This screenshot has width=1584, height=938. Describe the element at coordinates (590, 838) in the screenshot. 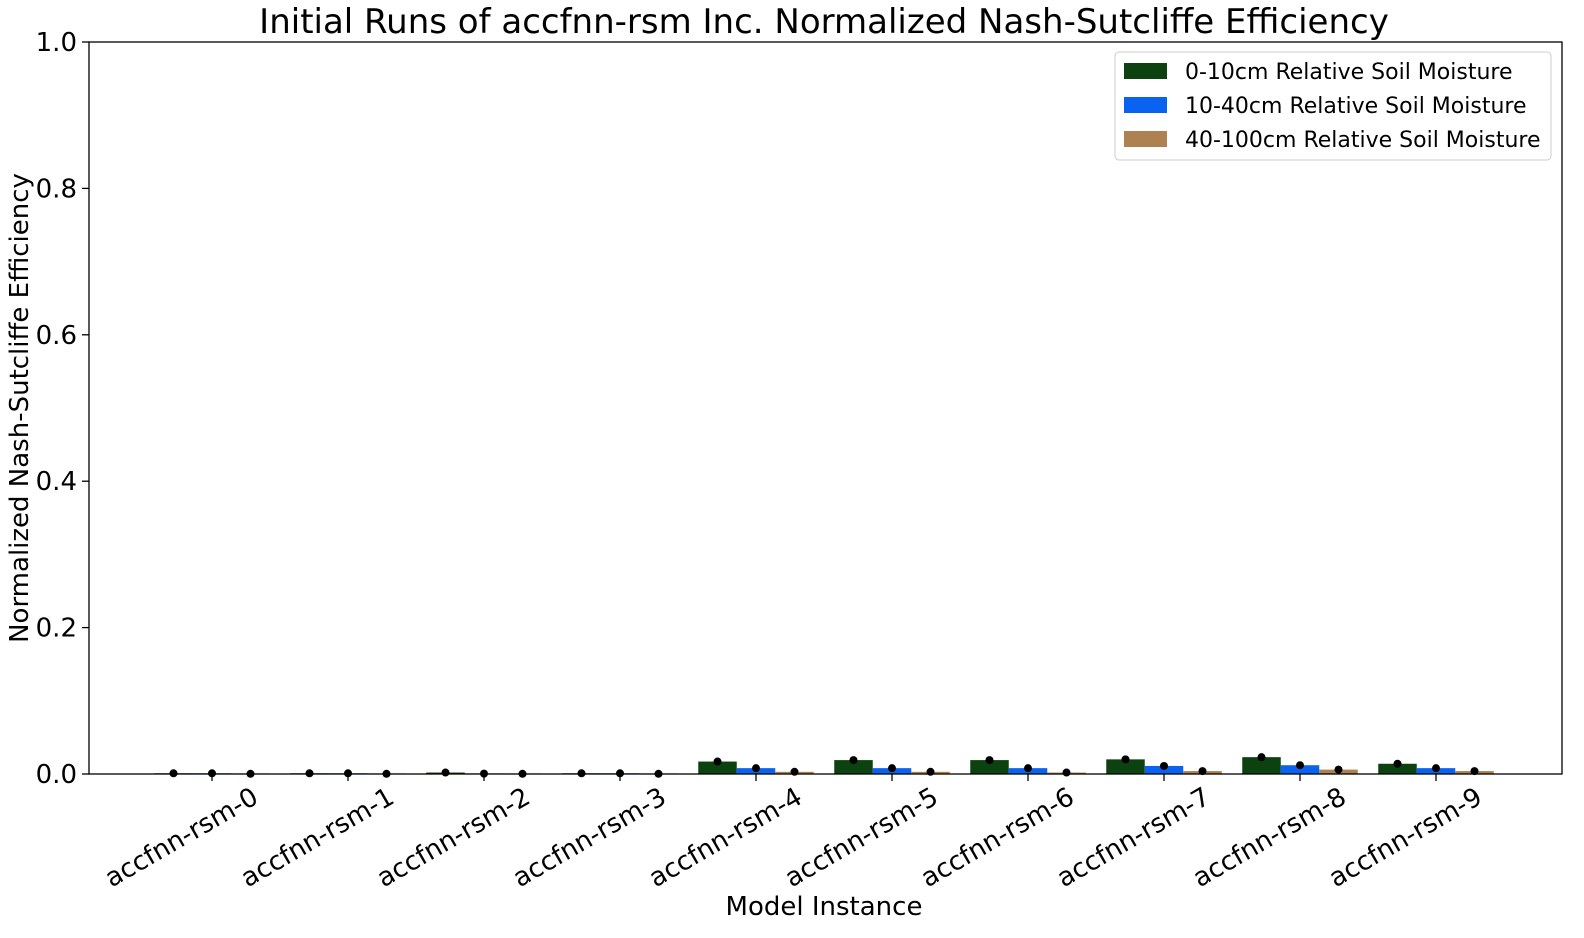

I see `x-tick-label: accfnn-rsm-3` at that location.